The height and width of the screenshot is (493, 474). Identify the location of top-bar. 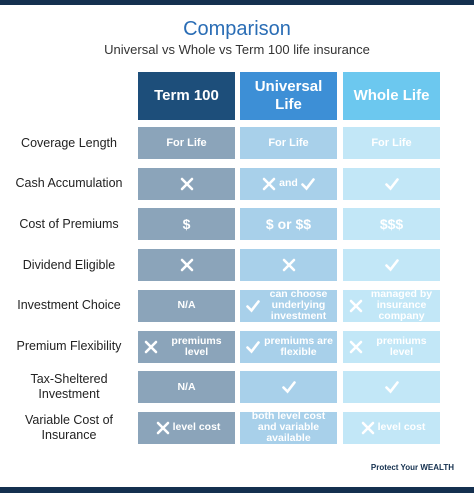
(237, 2).